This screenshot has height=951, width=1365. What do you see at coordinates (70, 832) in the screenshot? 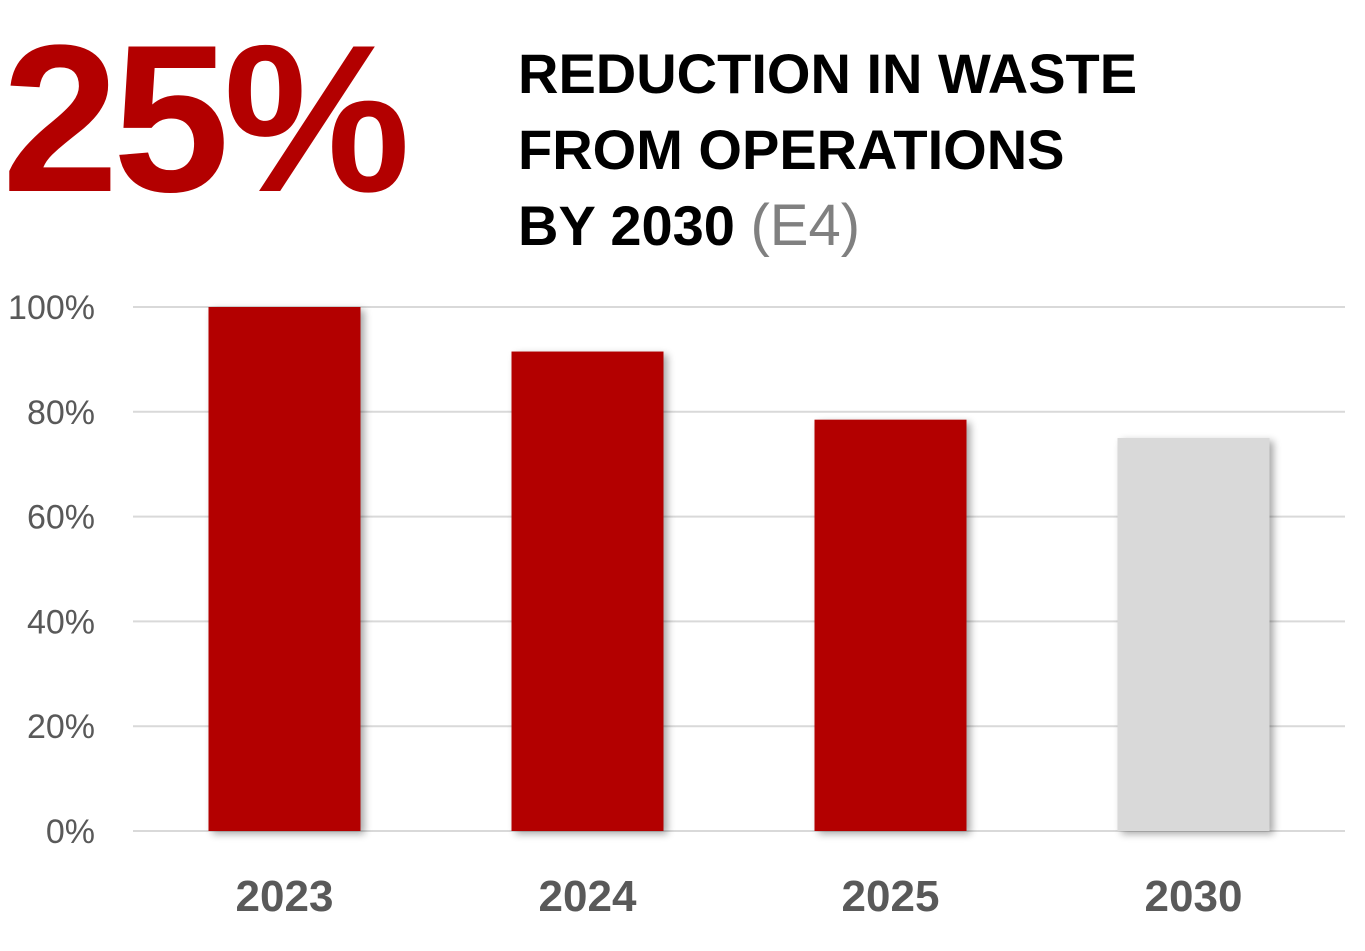
I see `y-tick-label: 0%` at bounding box center [70, 832].